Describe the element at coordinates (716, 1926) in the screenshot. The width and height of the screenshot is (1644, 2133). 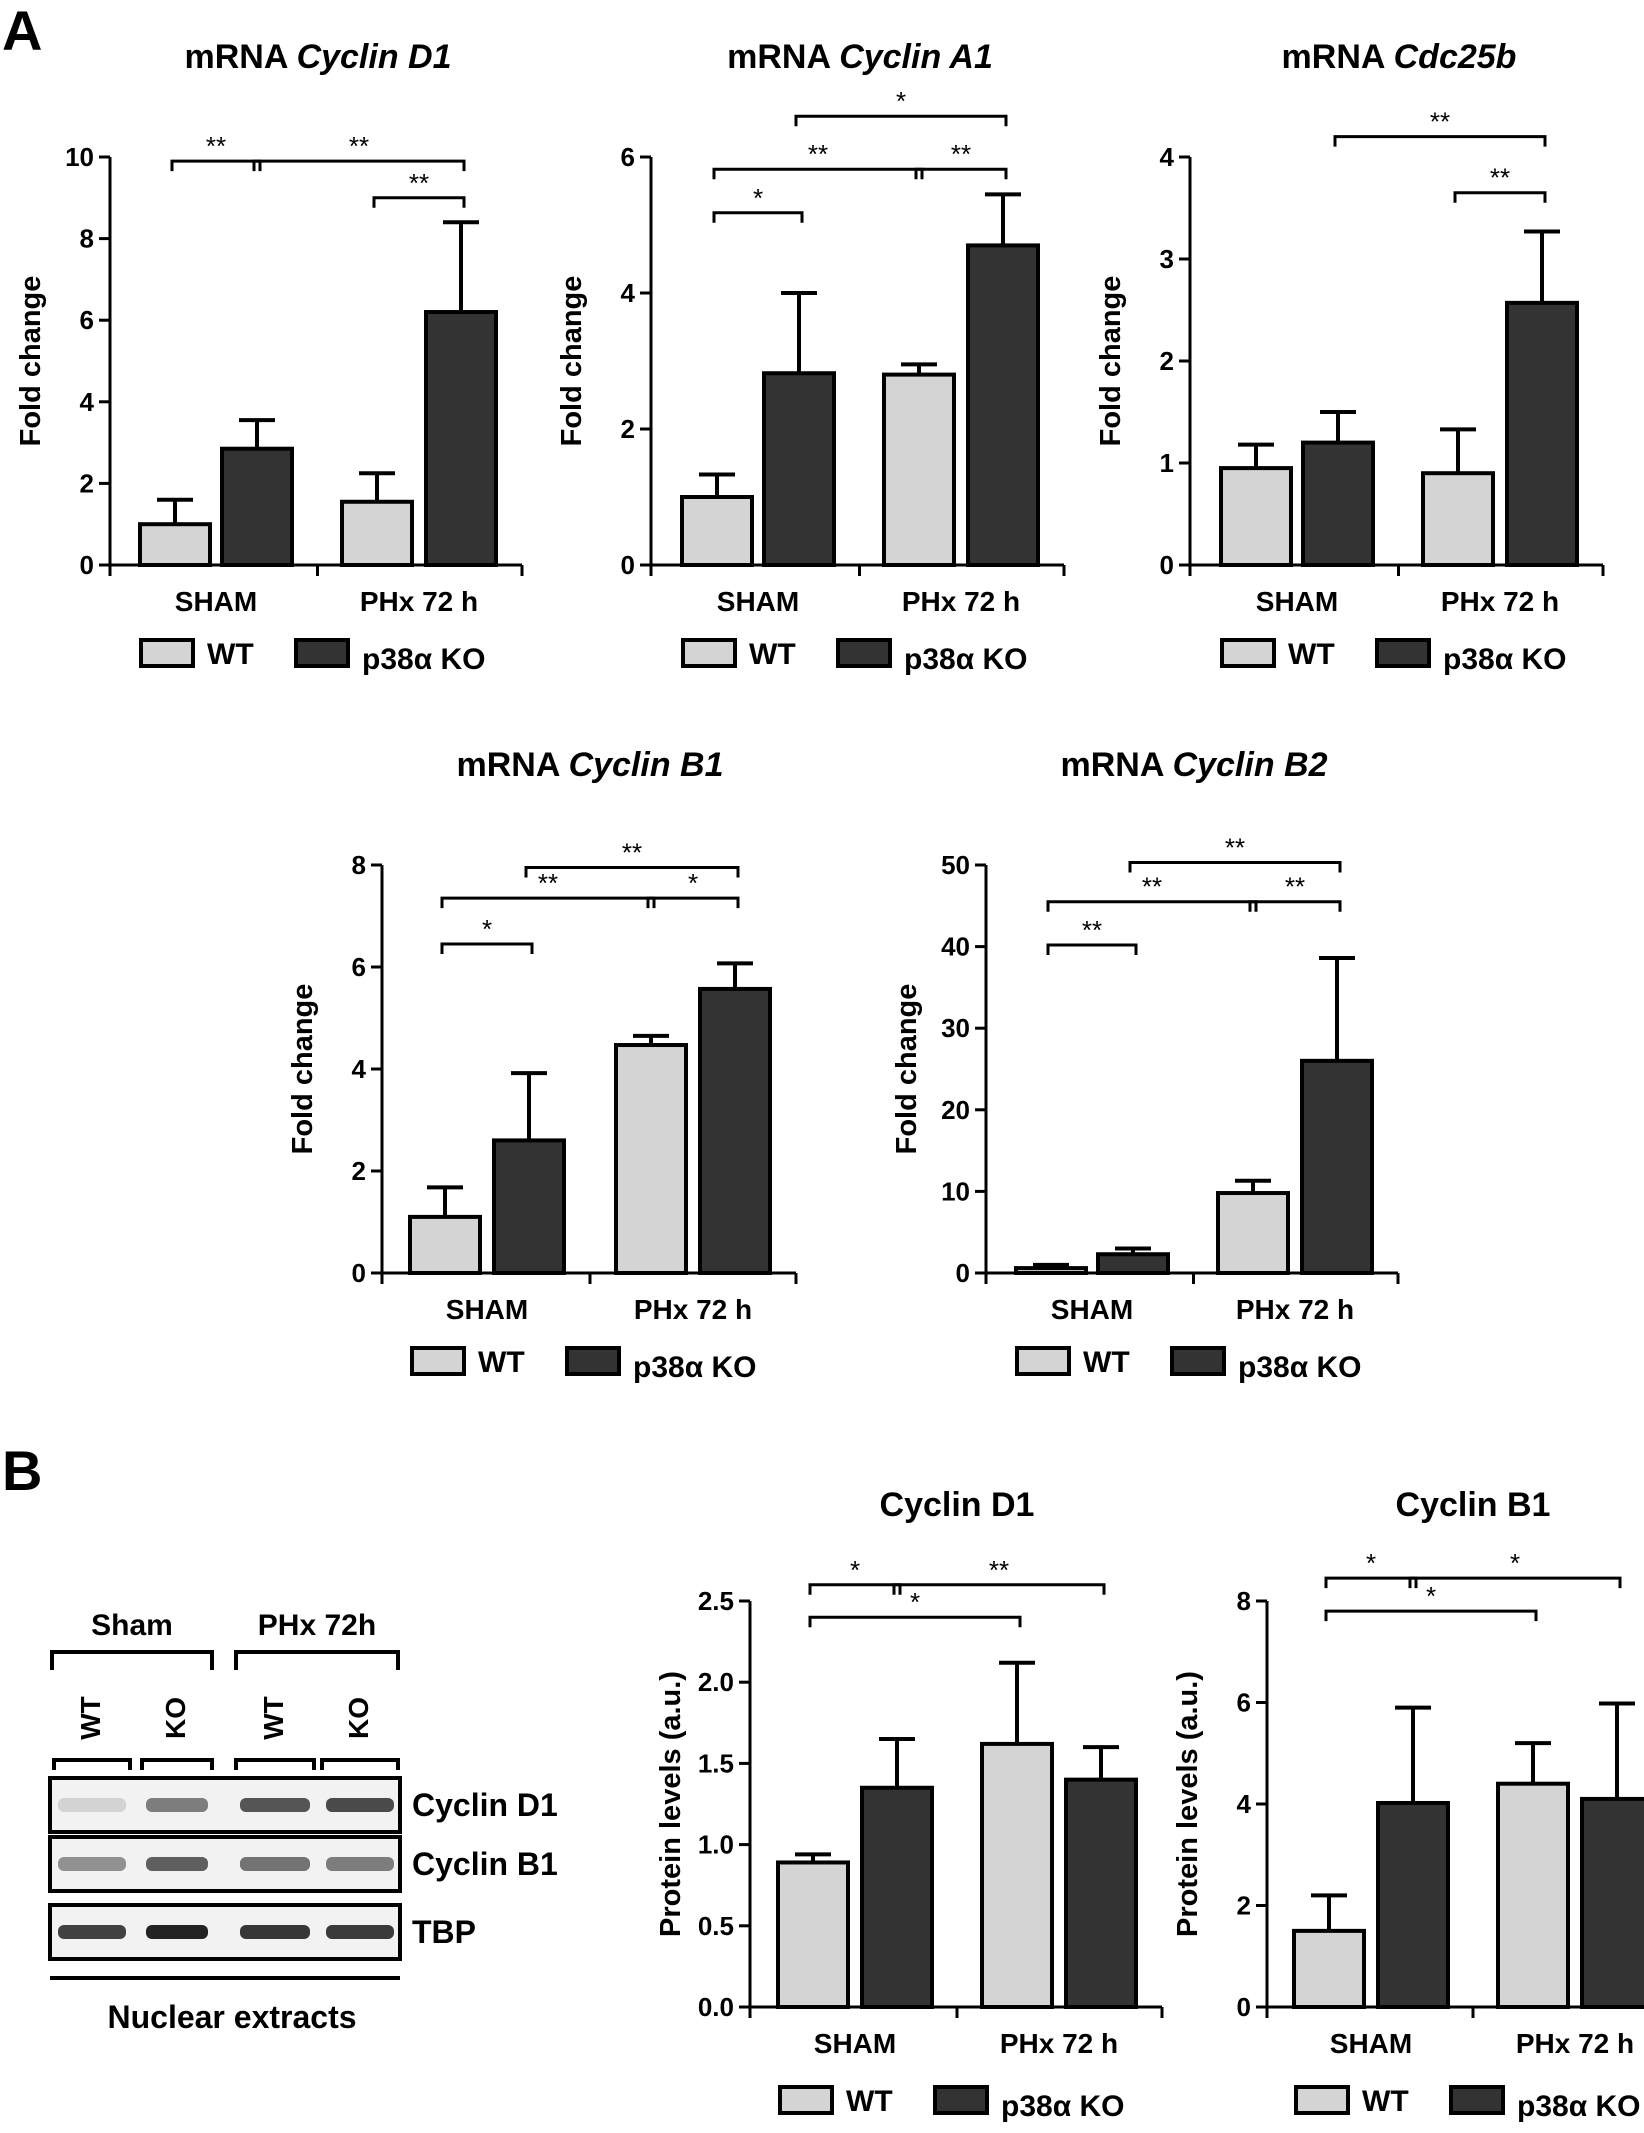
I see `y-tick-label: 0.5` at that location.